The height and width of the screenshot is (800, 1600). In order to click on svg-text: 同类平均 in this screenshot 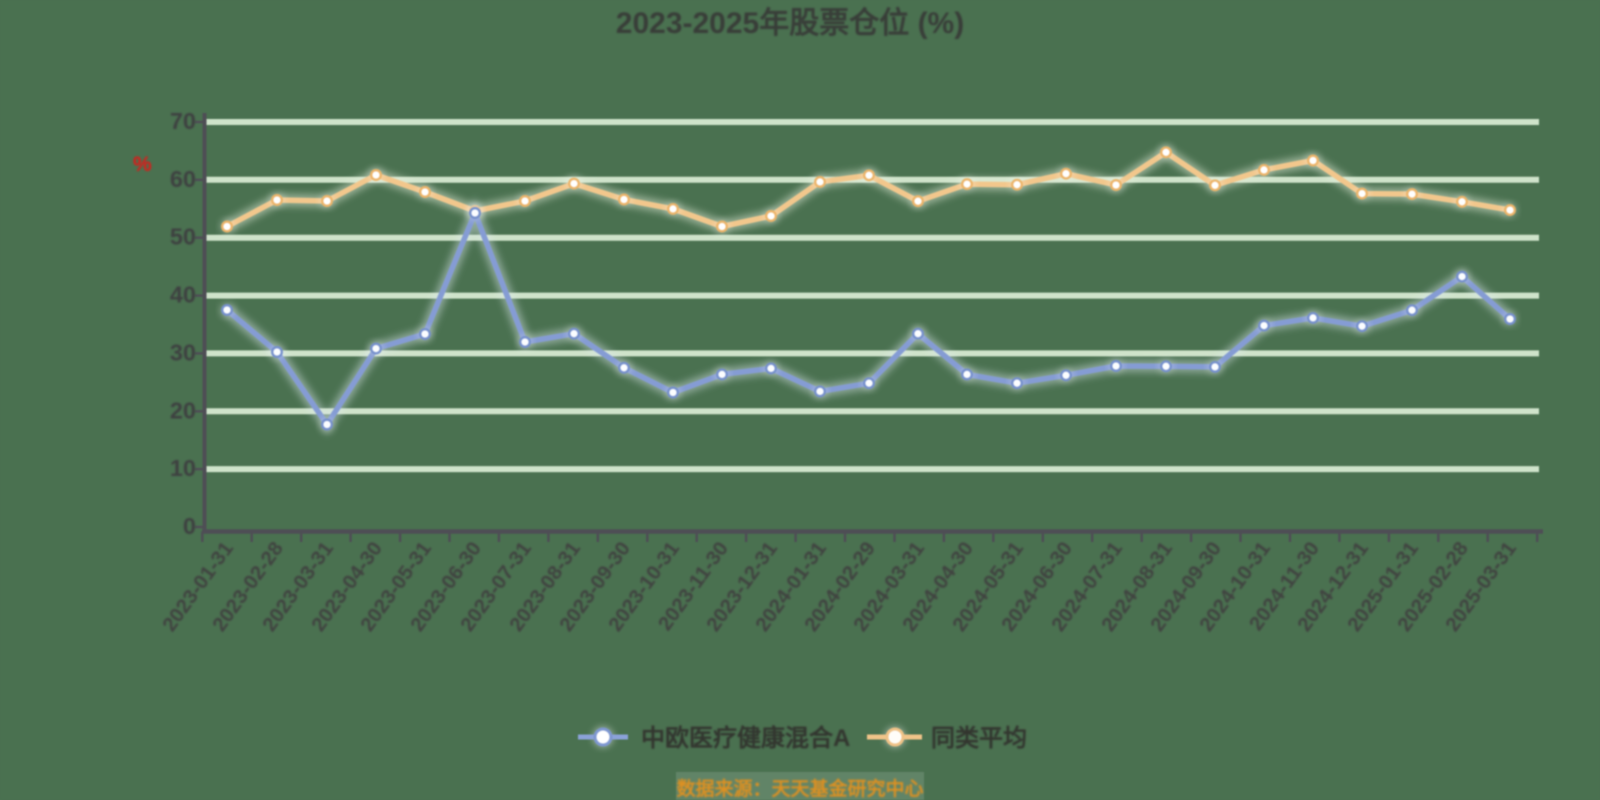, I will do `click(979, 738)`.